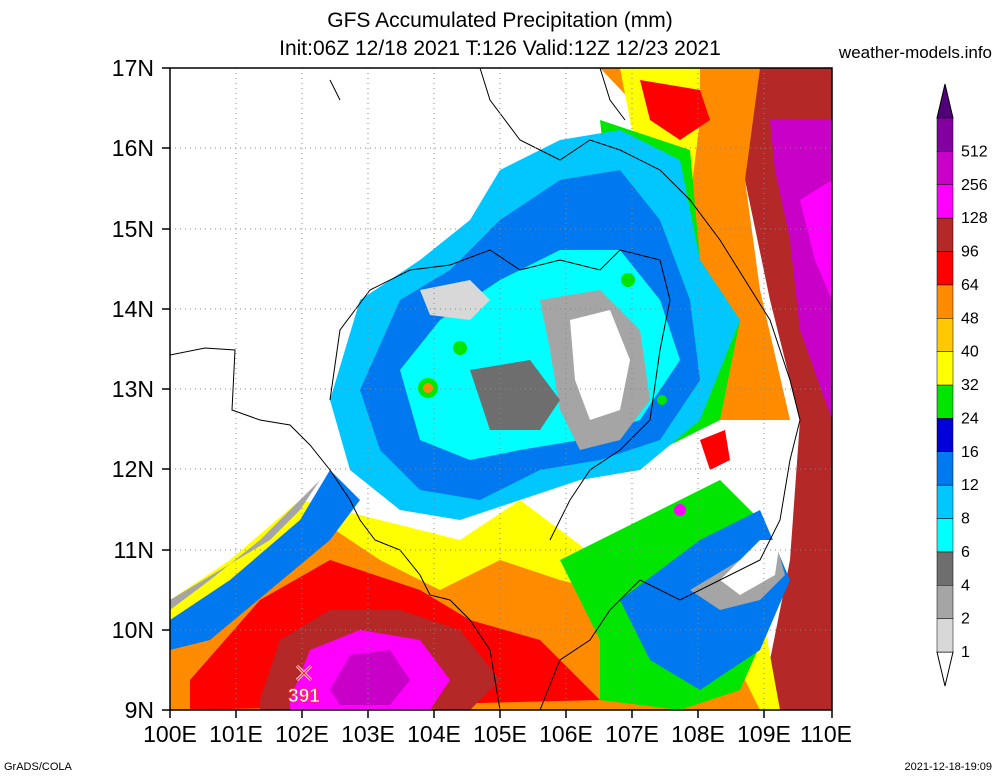 The image size is (1000, 779). What do you see at coordinates (970, 318) in the screenshot?
I see `legend-label: 48` at bounding box center [970, 318].